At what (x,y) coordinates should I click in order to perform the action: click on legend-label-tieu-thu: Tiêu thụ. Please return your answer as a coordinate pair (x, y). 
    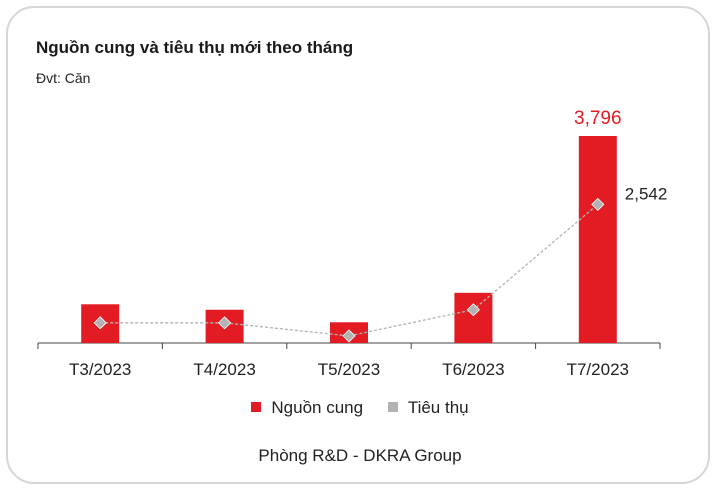
    Looking at the image, I should click on (438, 407).